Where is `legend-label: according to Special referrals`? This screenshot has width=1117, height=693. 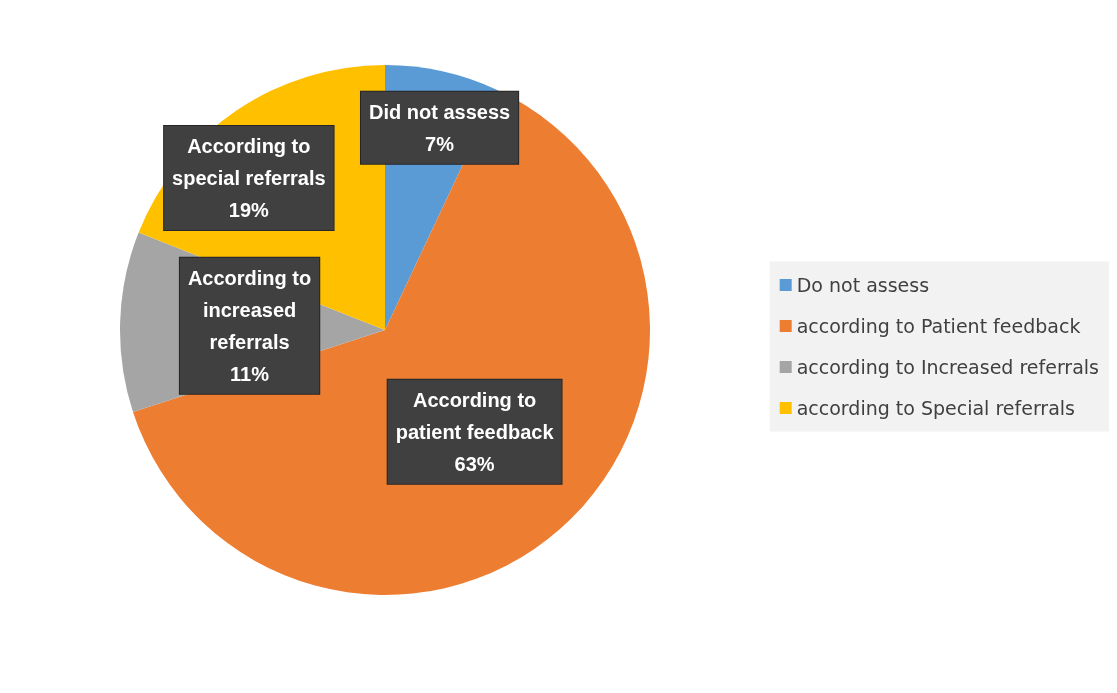
legend-label: according to Special referrals is located at coordinates (935, 408).